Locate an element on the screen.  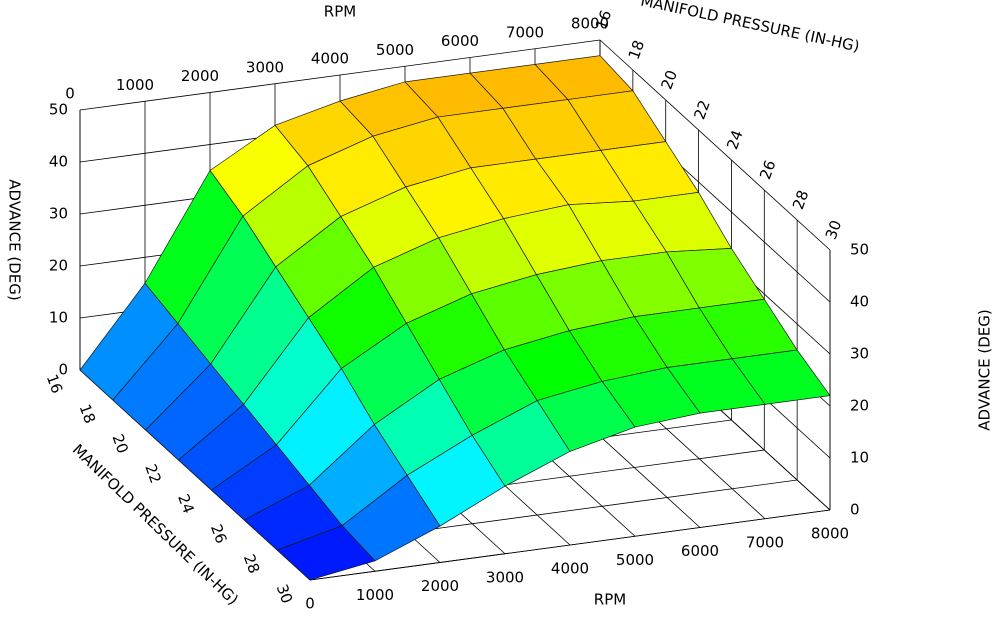
axis-line is located at coordinates (570, 545).